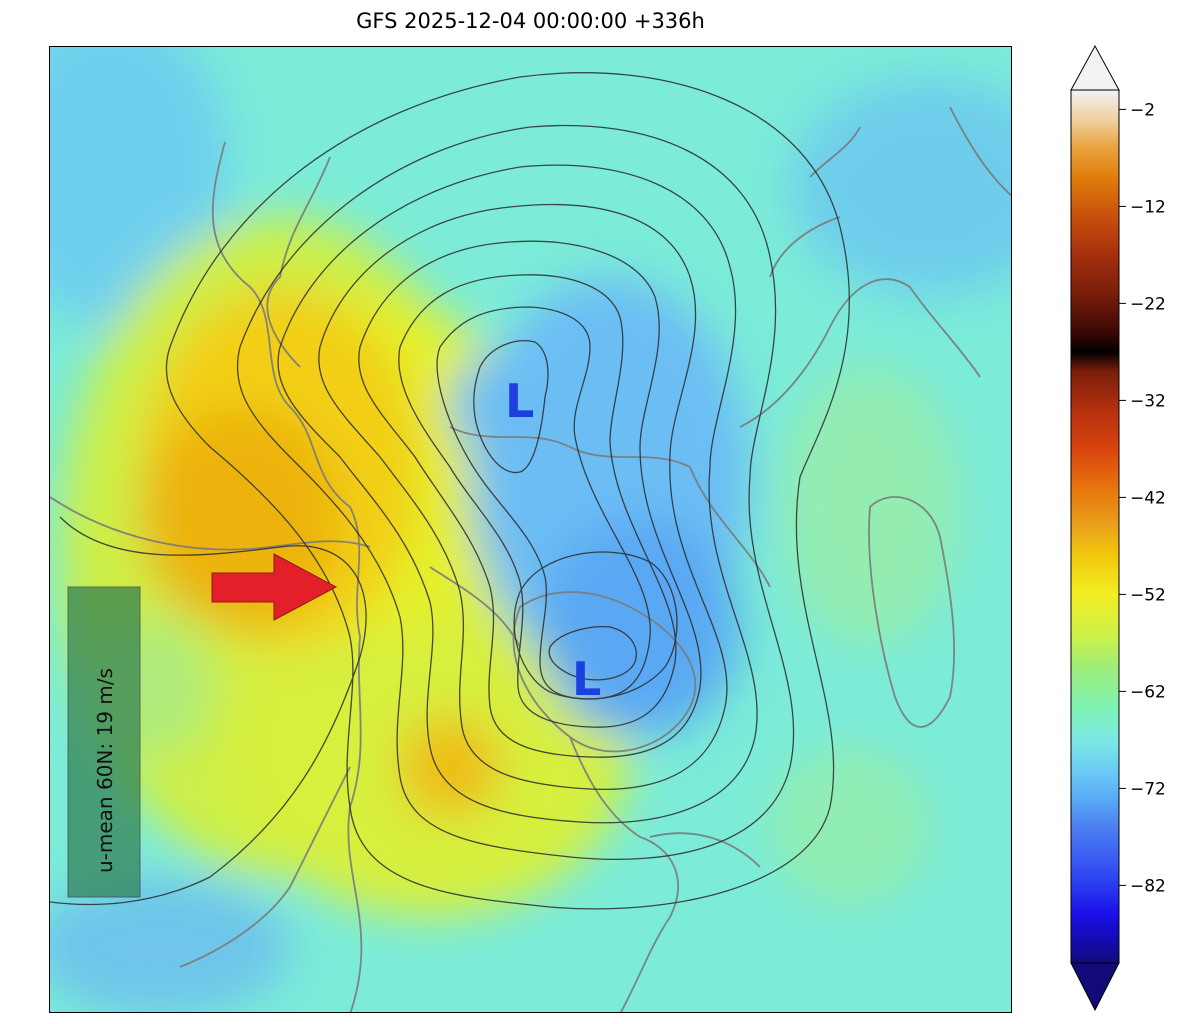 The image size is (1204, 1024). I want to click on annotation-text: u-mean 60N: 19 m/s, so click(105, 770).